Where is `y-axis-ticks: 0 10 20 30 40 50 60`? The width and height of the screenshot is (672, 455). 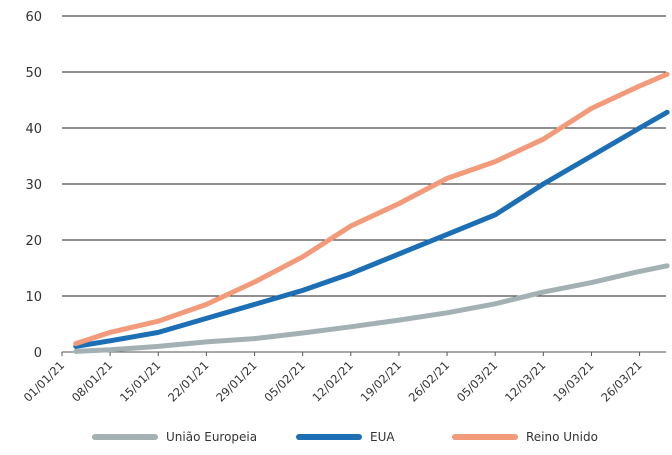 y-axis-ticks: 0 10 20 30 40 50 60 is located at coordinates (33, 185).